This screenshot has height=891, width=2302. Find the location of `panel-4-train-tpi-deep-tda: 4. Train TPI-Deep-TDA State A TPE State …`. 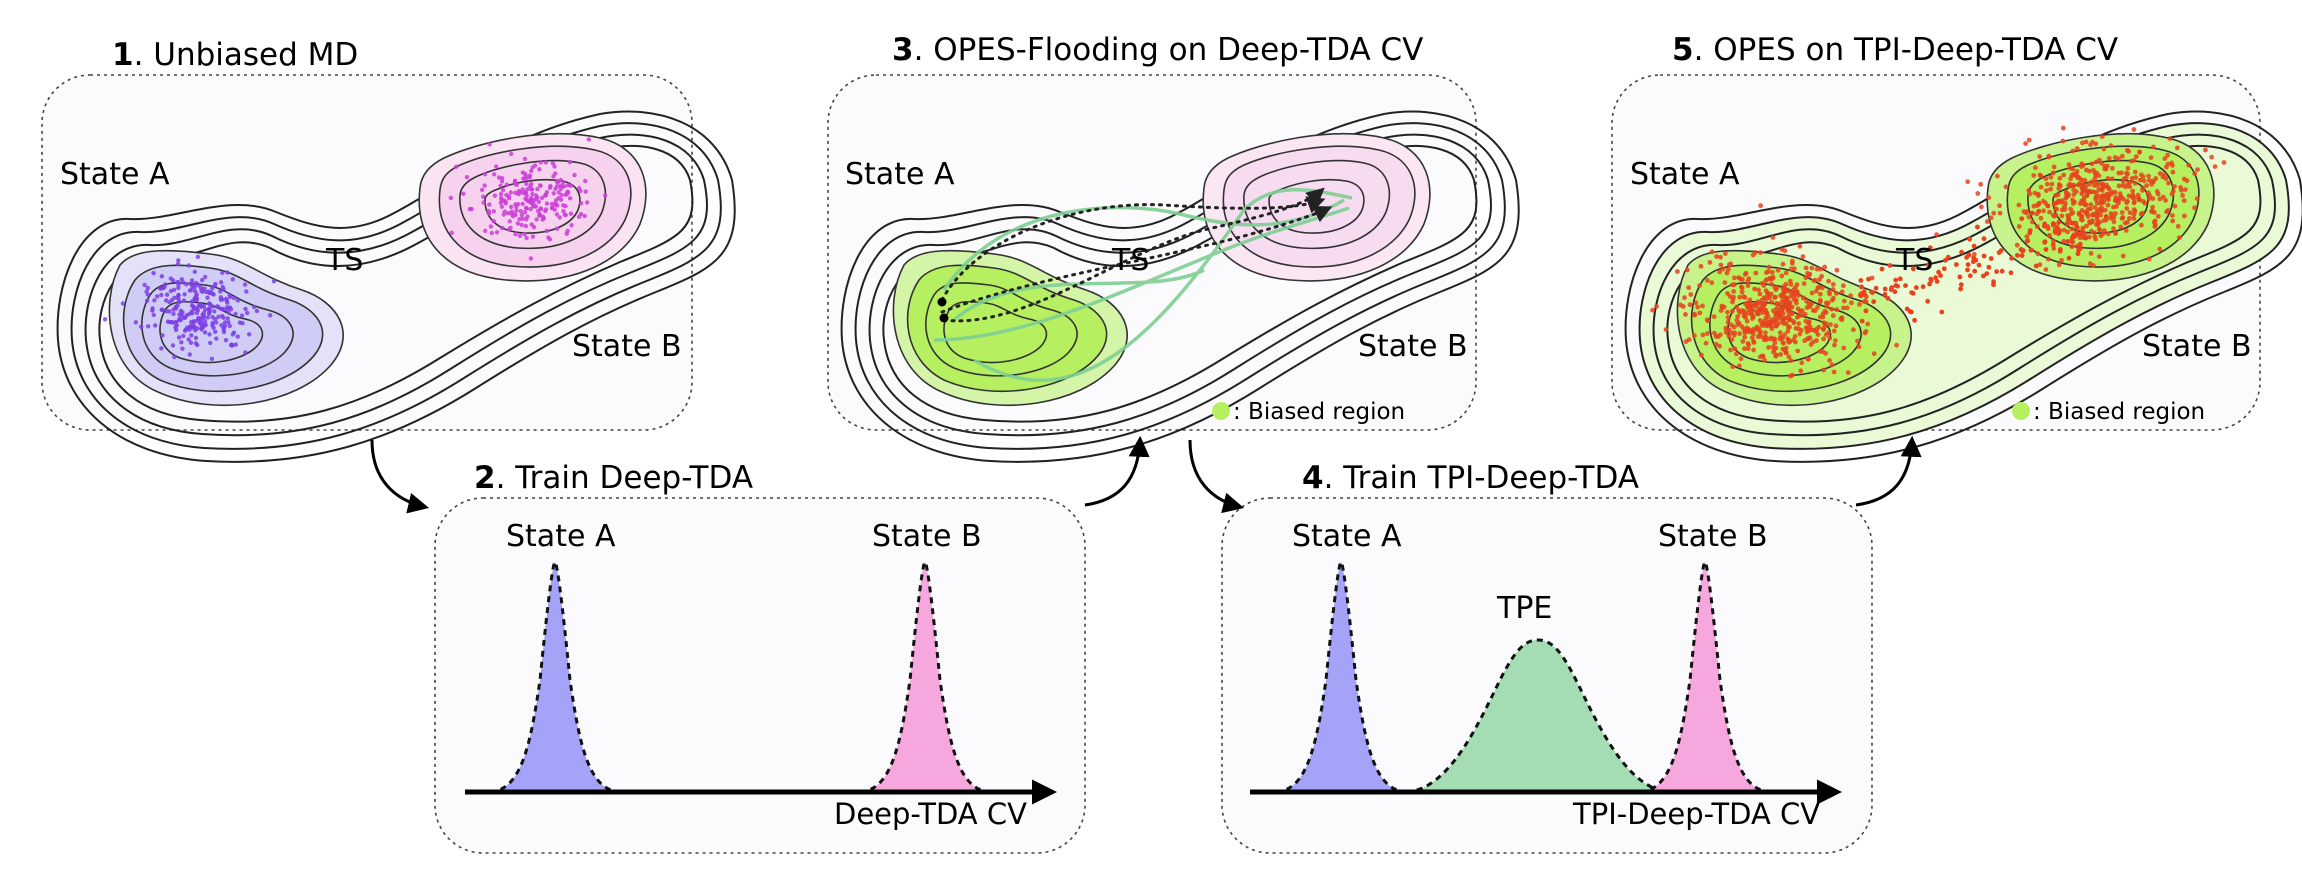

panel-4-train-tpi-deep-tda: 4. Train TPI-Deep-TDA State A TPE State … is located at coordinates (1547, 657).